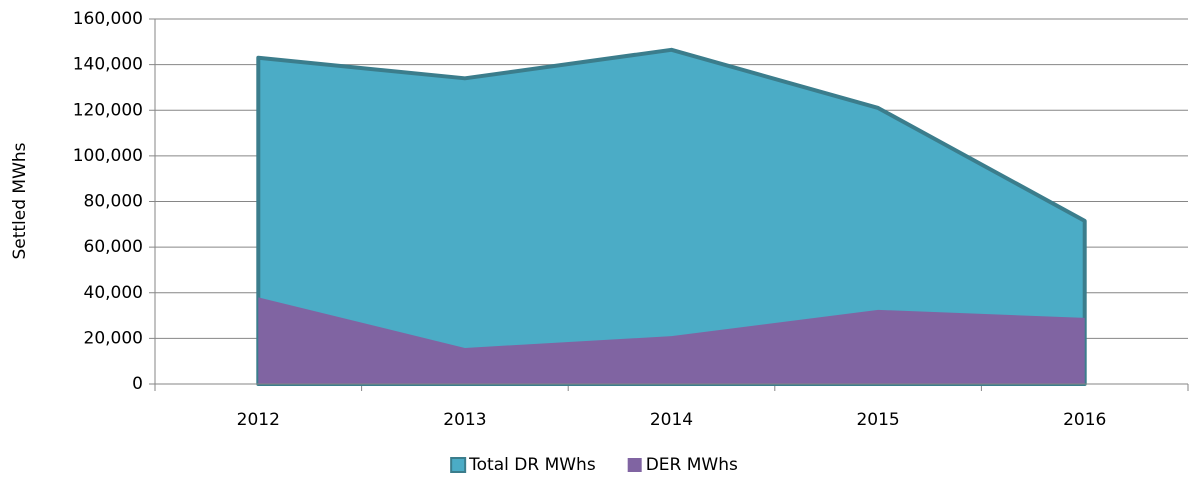 This screenshot has width=1191, height=490. Describe the element at coordinates (671, 340) in the screenshot. I see `area` at that location.